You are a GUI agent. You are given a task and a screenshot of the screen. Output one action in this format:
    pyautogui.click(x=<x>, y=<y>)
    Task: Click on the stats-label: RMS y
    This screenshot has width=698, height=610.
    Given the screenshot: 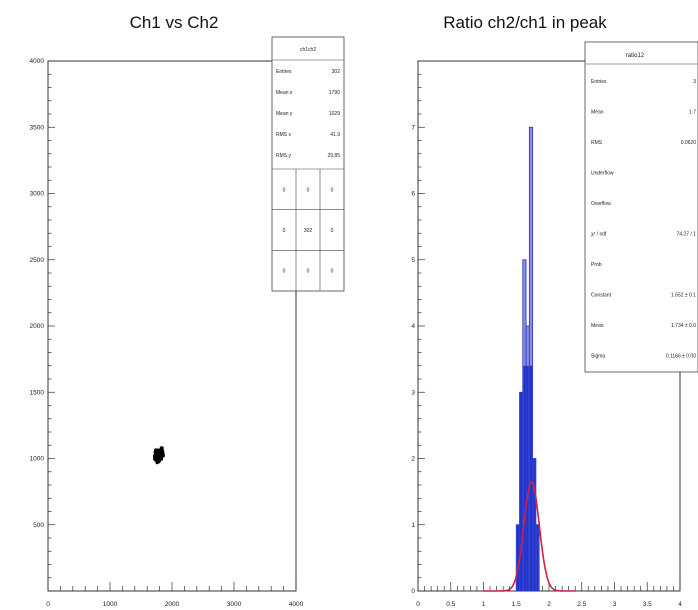 What is the action you would take?
    pyautogui.click(x=284, y=156)
    